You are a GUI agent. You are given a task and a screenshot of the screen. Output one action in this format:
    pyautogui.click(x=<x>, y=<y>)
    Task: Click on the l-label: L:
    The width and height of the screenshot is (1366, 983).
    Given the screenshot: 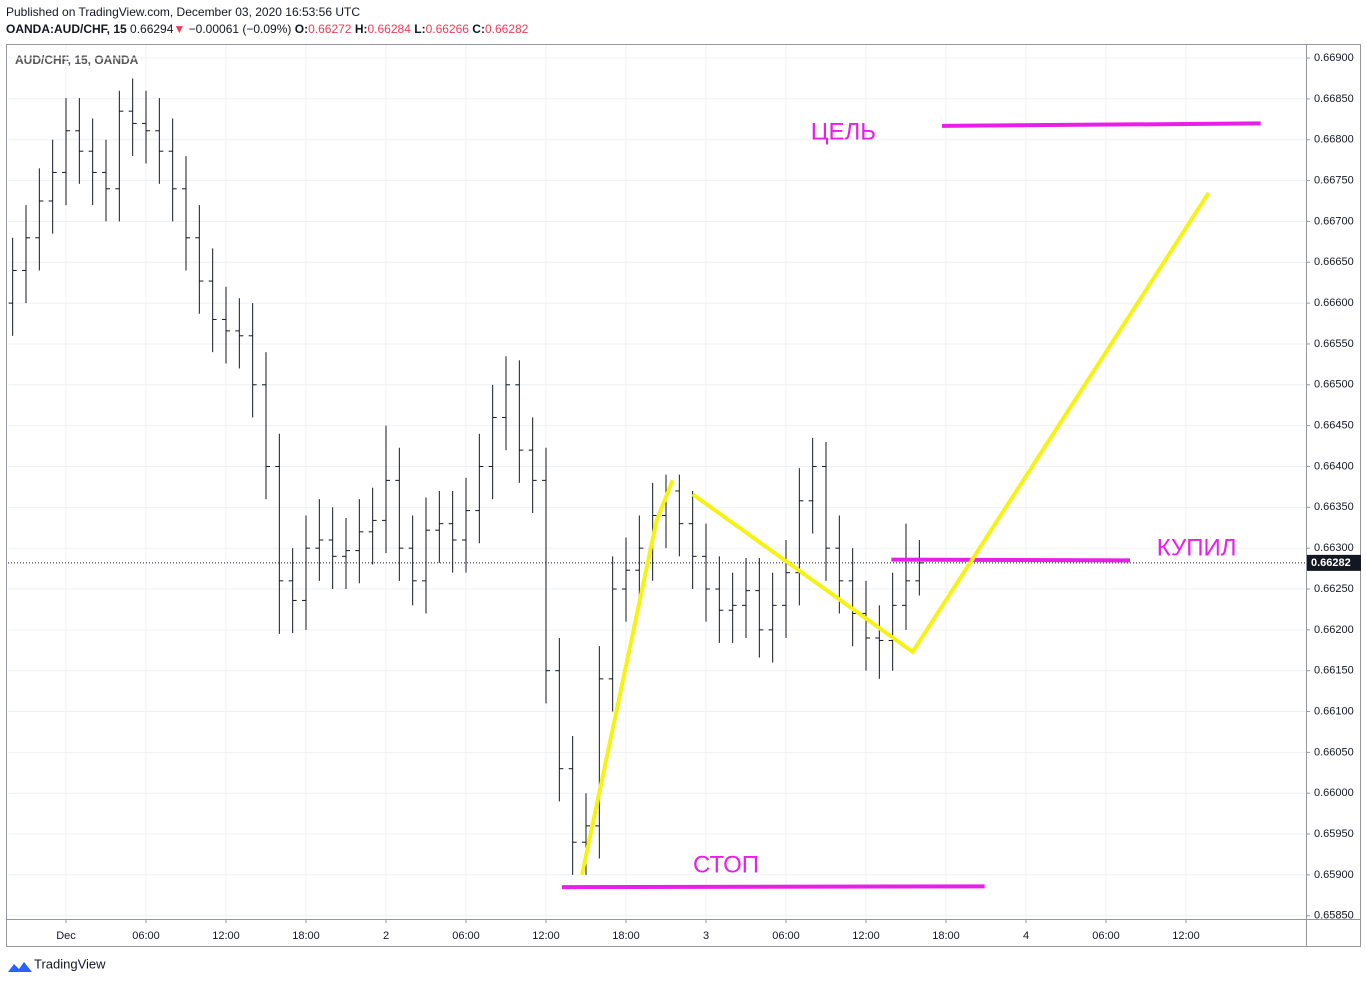 What is the action you would take?
    pyautogui.click(x=420, y=29)
    